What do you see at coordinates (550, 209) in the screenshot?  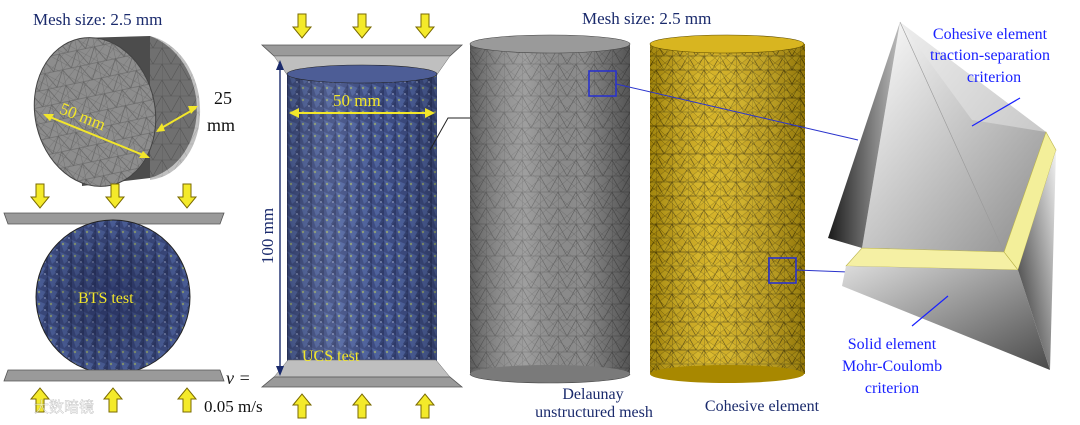 I see `delaunay-mesh-cylinder` at bounding box center [550, 209].